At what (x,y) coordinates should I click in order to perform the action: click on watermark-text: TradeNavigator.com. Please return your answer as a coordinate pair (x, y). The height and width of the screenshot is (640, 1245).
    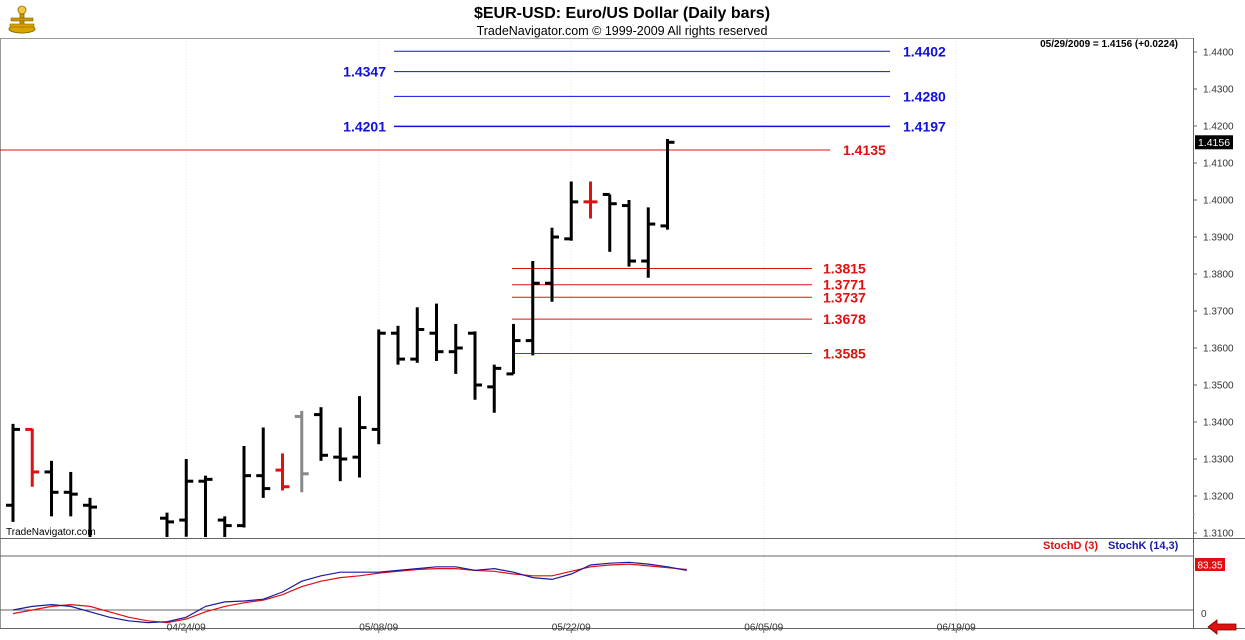
    Looking at the image, I should click on (51, 532).